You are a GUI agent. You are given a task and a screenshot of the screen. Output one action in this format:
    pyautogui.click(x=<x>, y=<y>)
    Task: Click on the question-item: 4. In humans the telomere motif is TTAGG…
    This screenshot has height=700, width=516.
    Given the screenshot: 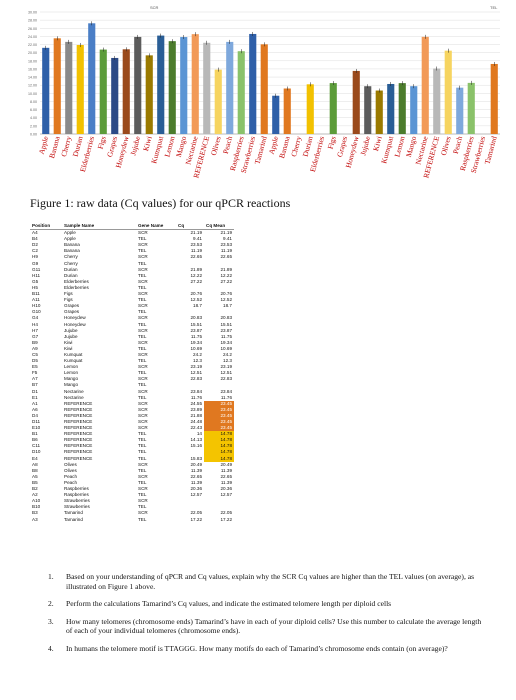 What is the action you would take?
    pyautogui.click(x=268, y=649)
    